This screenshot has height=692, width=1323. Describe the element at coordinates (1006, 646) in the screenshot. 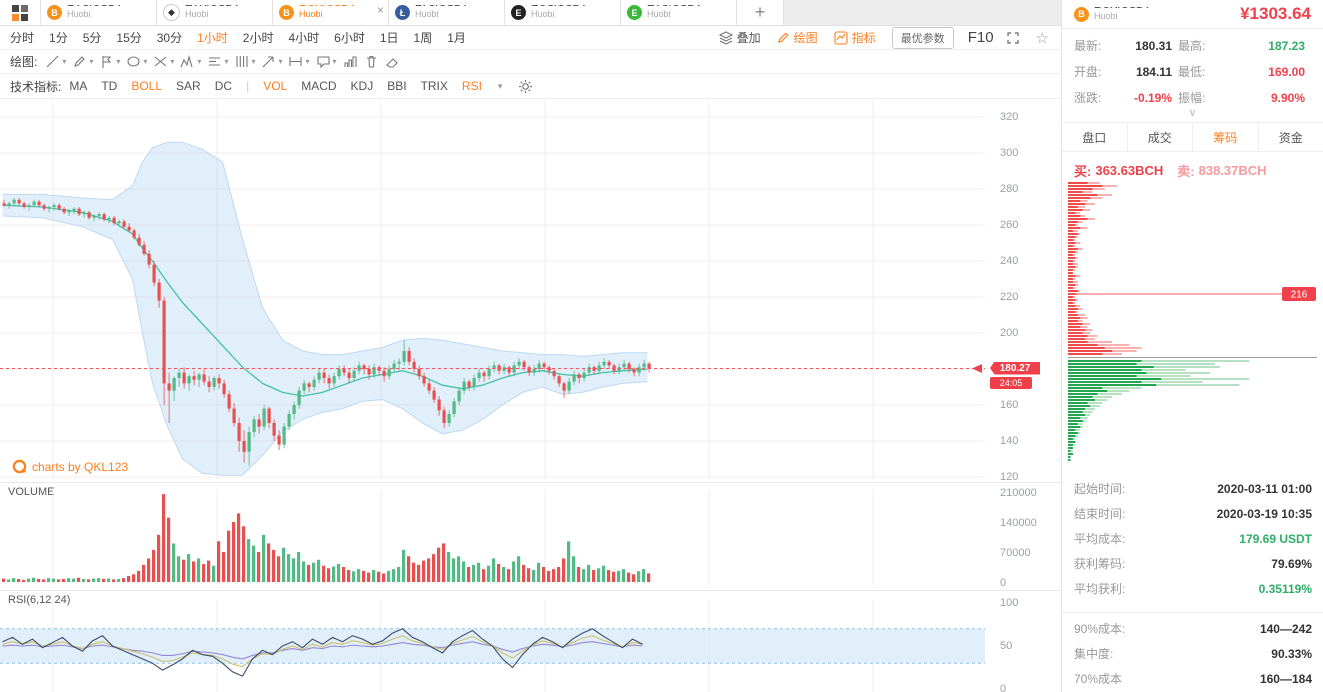

I see `rsi-tick-label: 50` at that location.